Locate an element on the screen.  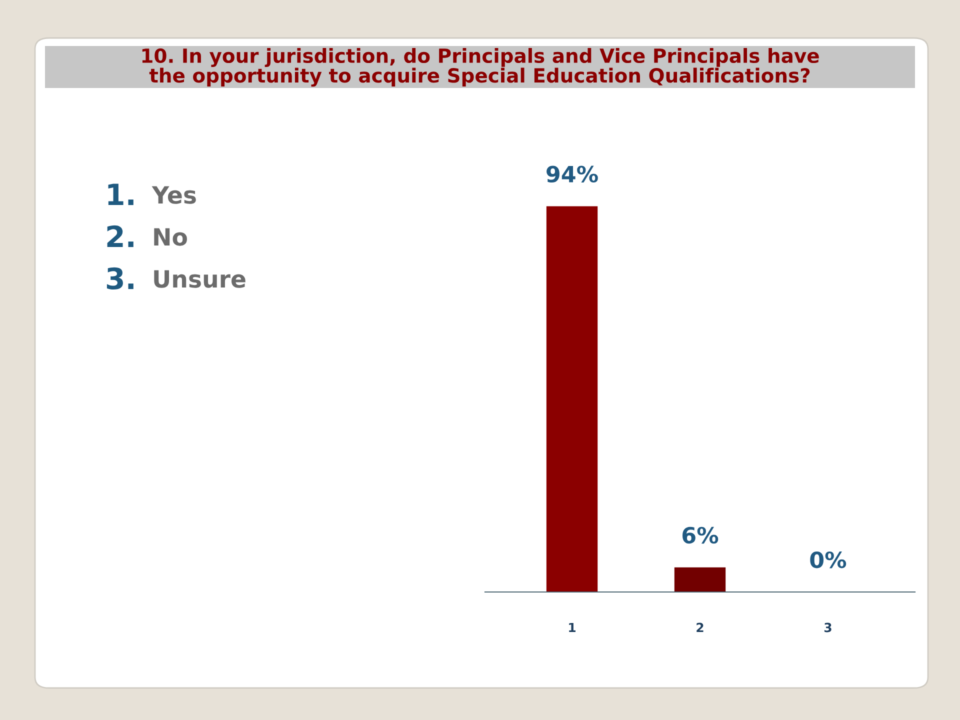
x-tick-label: 1 is located at coordinates (572, 627).